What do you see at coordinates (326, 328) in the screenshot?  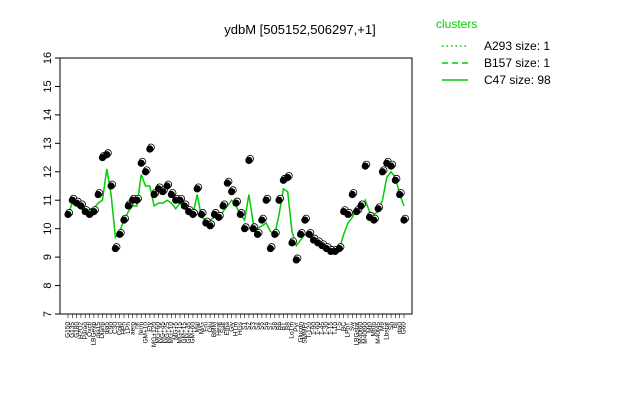 I see `x-tick-label: T-30` at bounding box center [326, 328].